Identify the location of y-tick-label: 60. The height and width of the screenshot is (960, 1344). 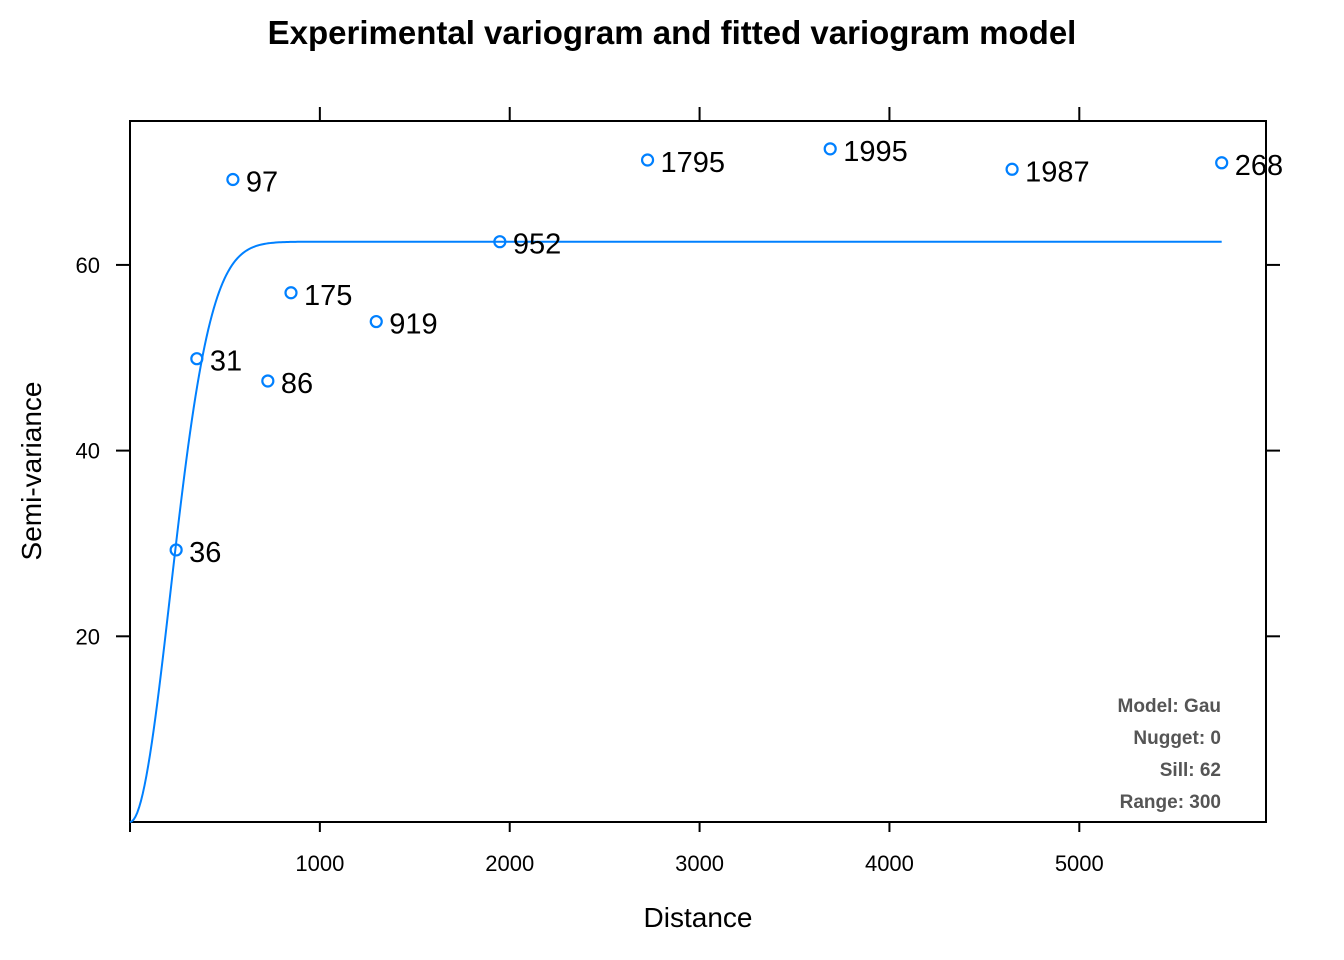
(88, 265).